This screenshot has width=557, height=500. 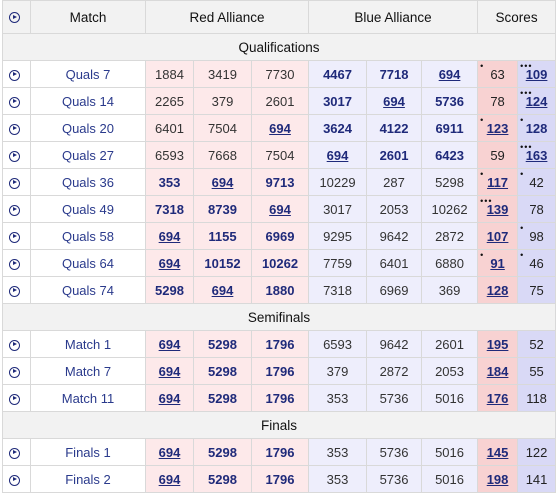 I want to click on match-link: Quals 27, so click(x=88, y=155).